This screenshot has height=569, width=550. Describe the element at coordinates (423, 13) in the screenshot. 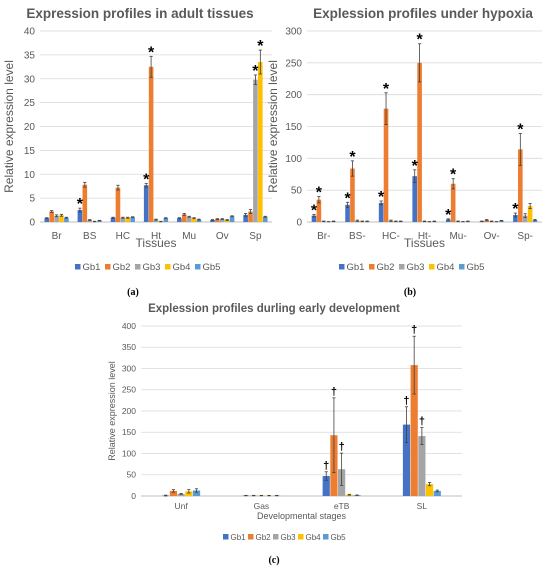

I see `chart-title: Explession profiles under hypoxia` at that location.